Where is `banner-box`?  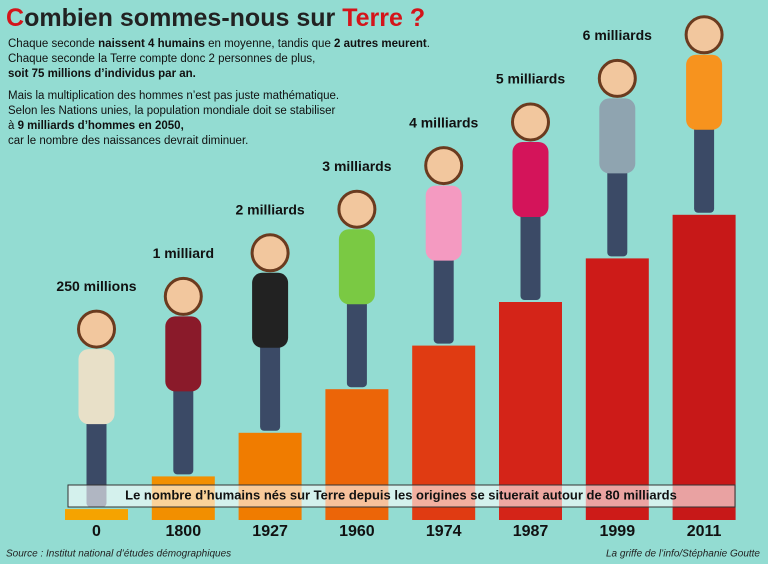 banner-box is located at coordinates (401, 496).